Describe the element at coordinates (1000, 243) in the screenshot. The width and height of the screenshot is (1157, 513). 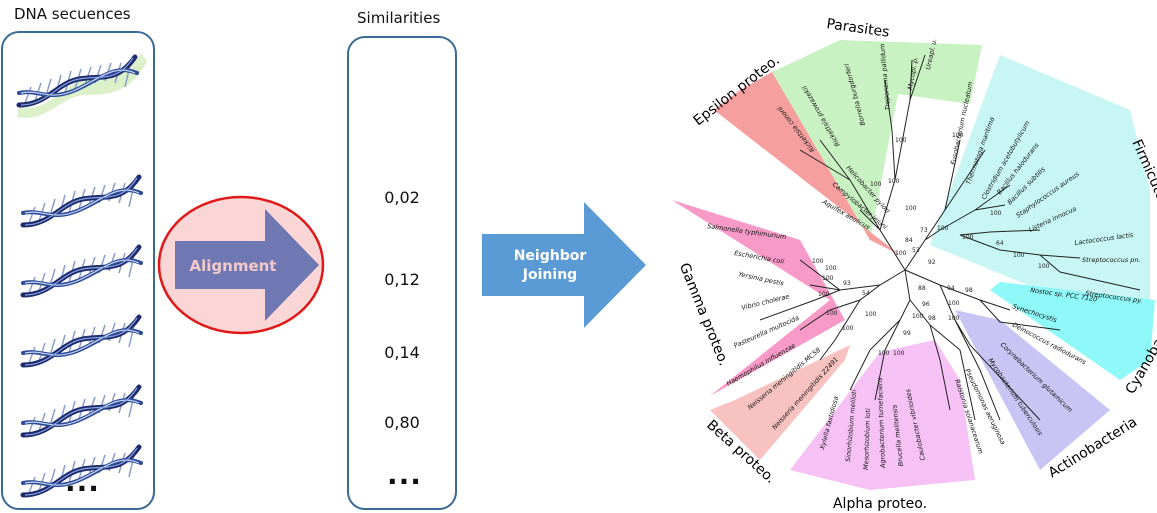
I see `bootstrap-value: 64` at that location.